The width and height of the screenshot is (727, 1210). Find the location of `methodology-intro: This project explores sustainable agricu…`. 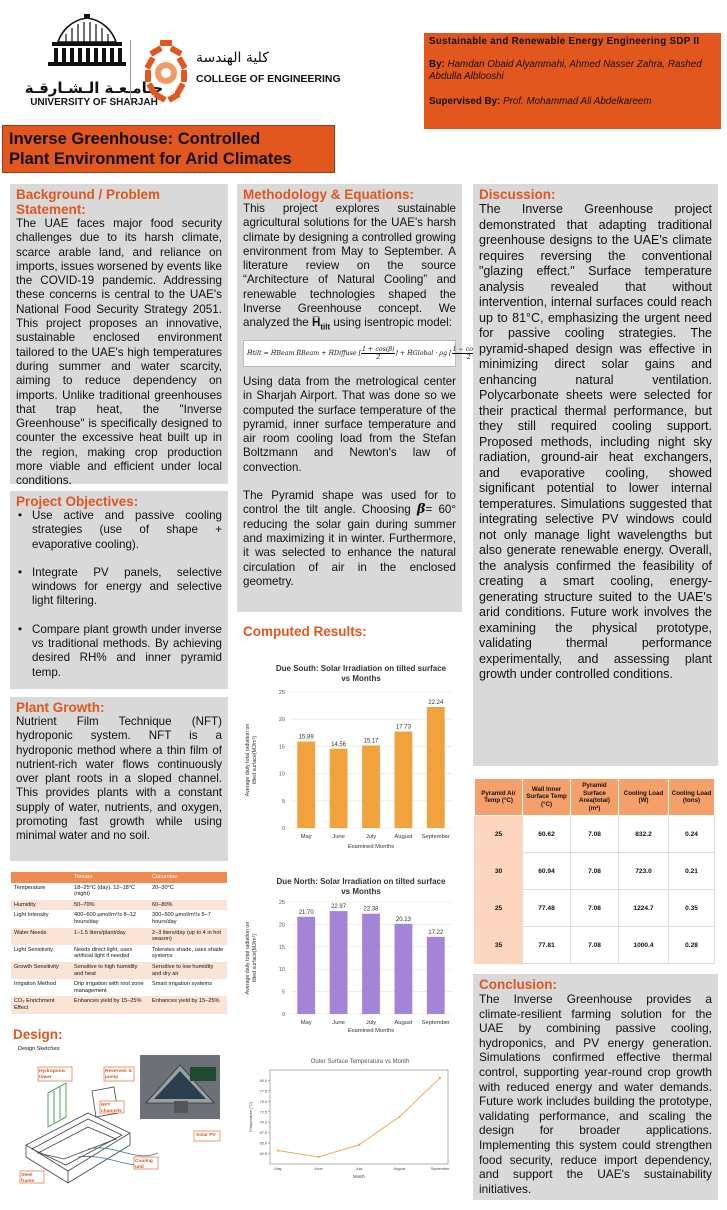

methodology-intro: This project explores sustainable agricu… is located at coordinates (349, 268).